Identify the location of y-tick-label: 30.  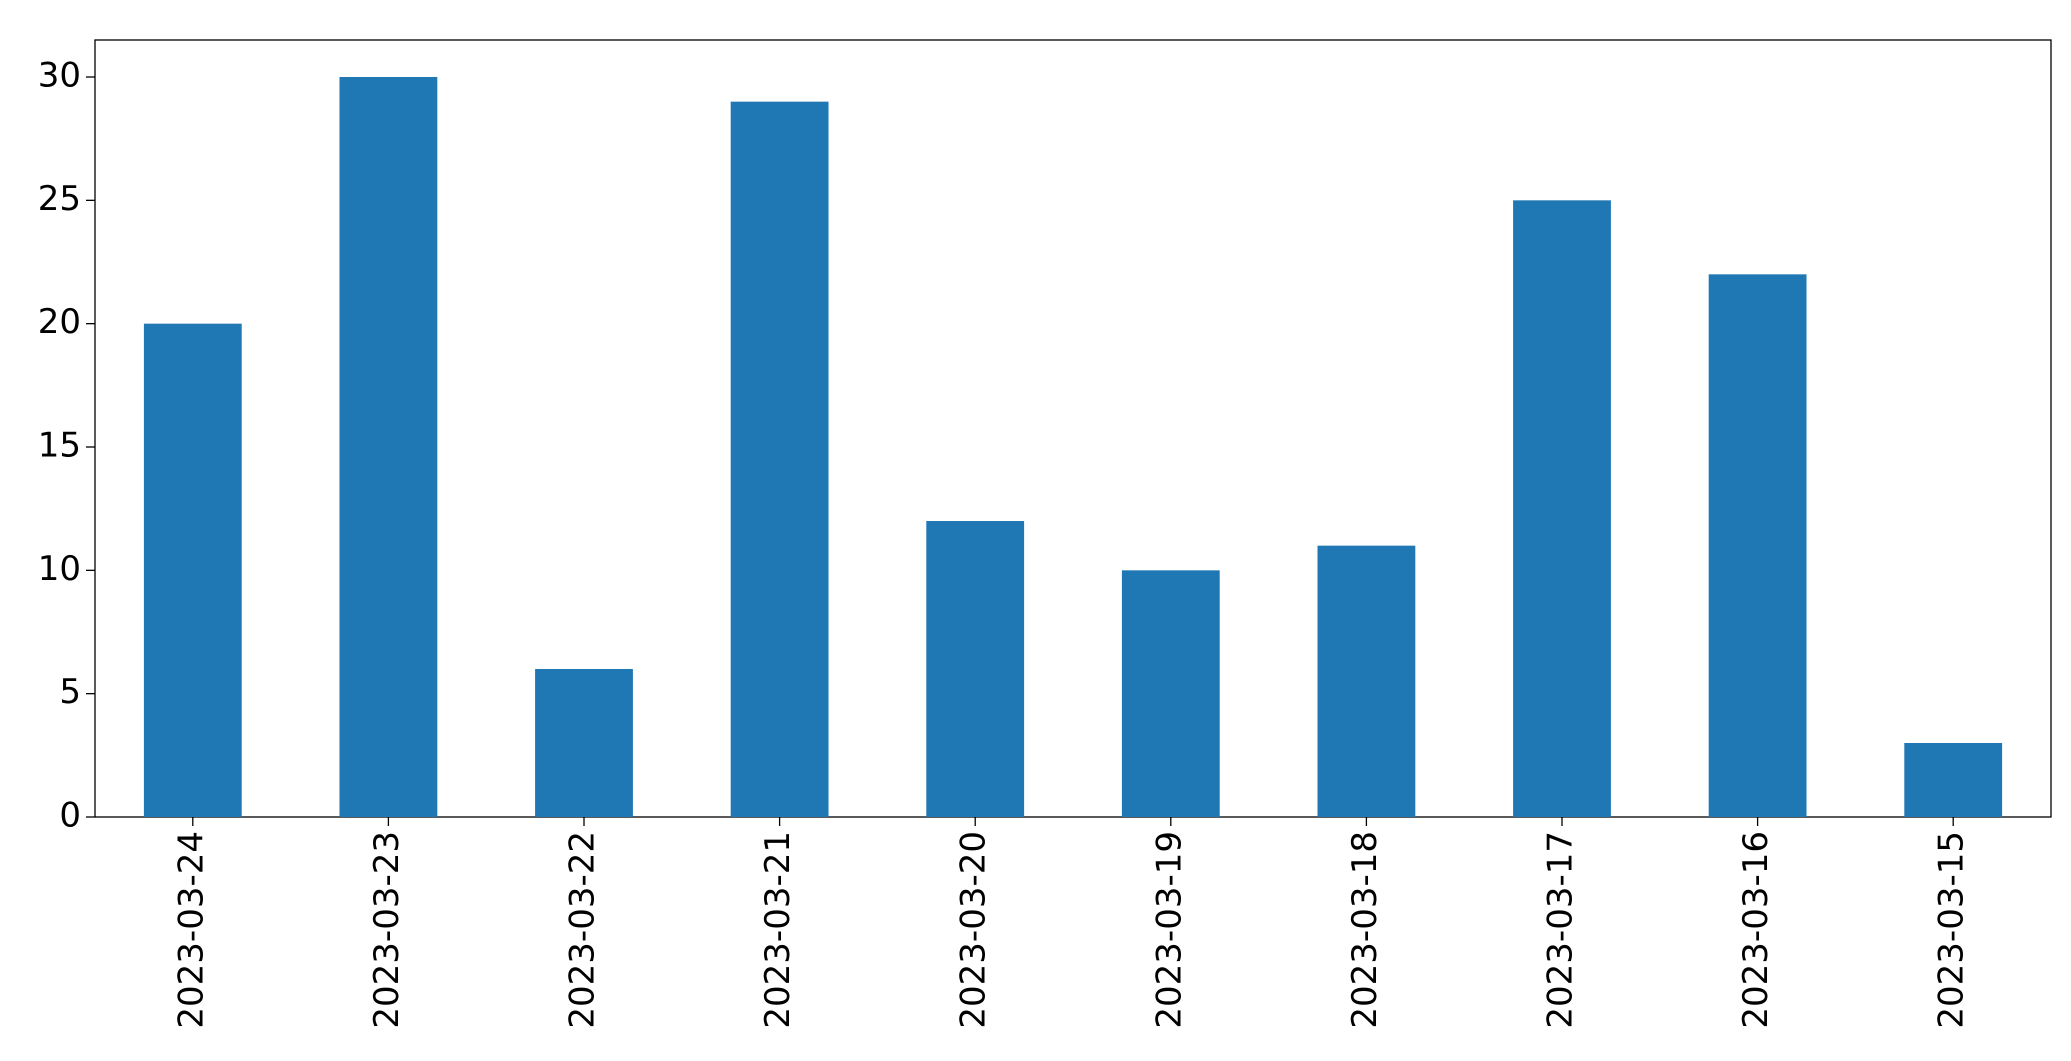
(59, 76).